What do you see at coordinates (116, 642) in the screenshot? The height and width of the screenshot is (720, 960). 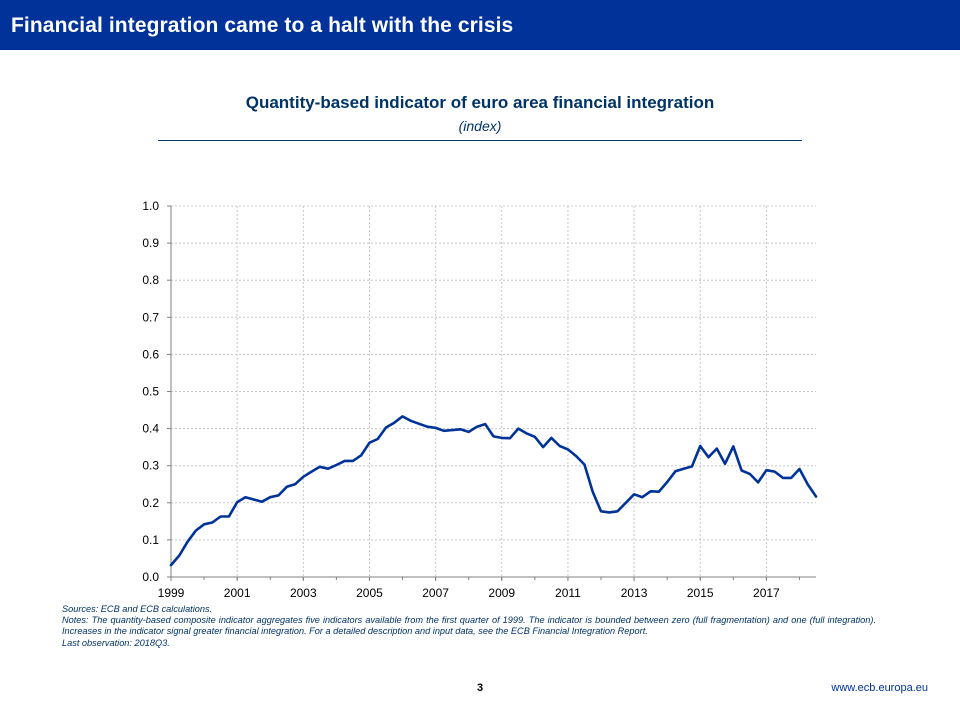 I see `last-observation-note: Last observation: 2018Q3.` at bounding box center [116, 642].